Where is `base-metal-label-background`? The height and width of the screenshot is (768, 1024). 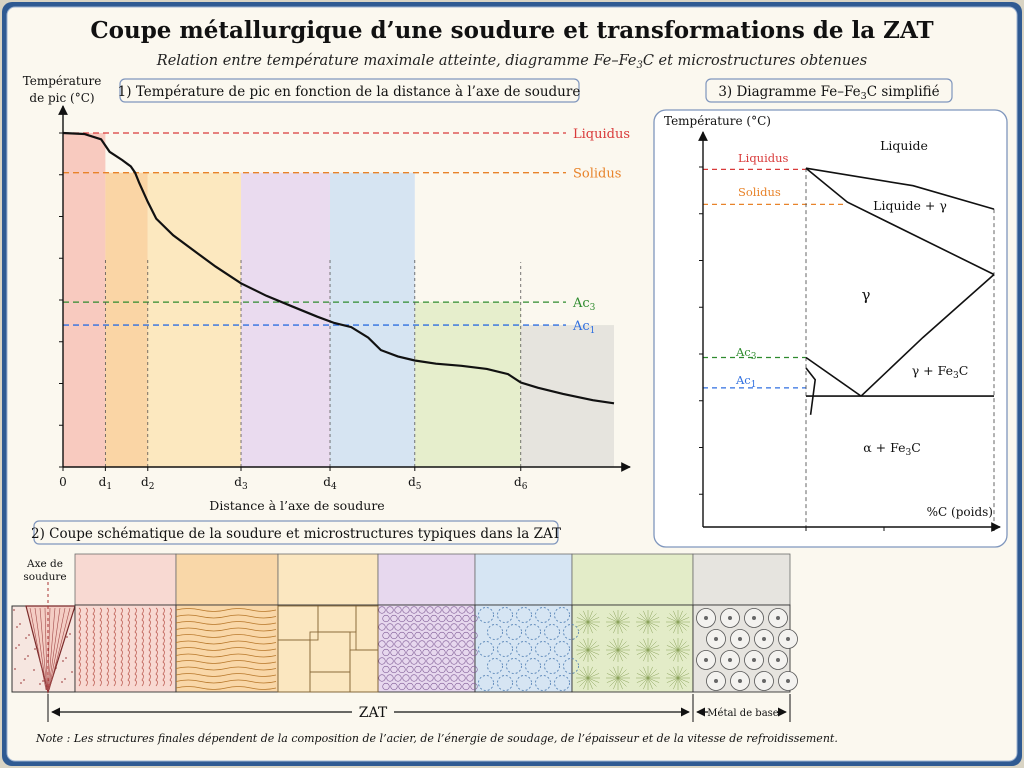
base-metal-label-background is located at coordinates (743, 712).